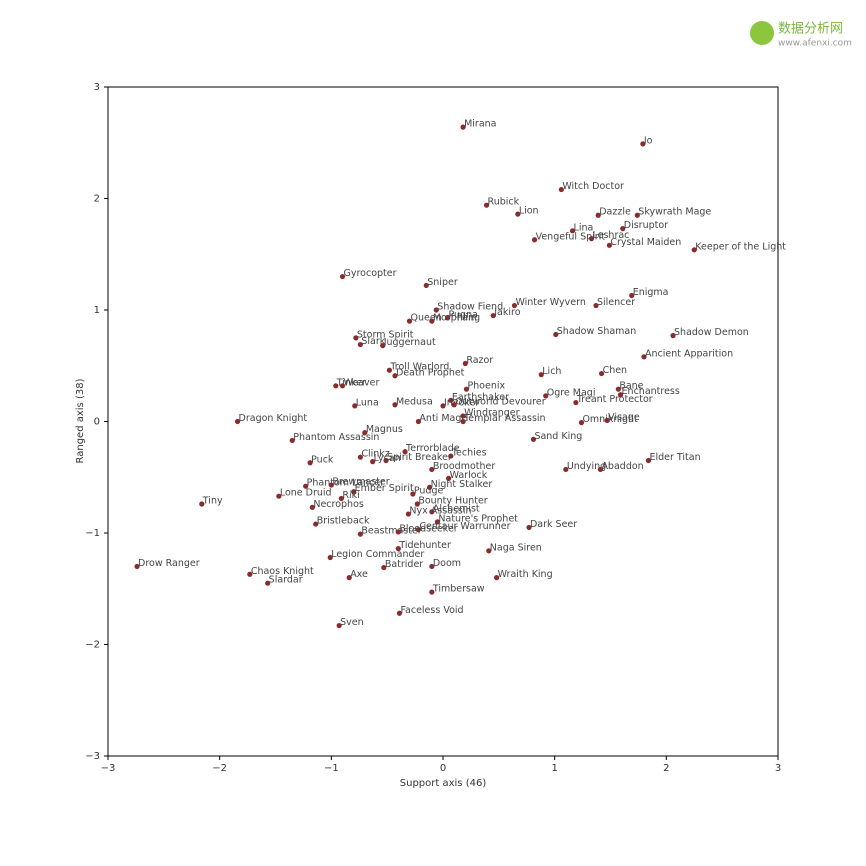 This screenshot has width=866, height=866. I want to click on point-label: Ancient Apparition, so click(689, 353).